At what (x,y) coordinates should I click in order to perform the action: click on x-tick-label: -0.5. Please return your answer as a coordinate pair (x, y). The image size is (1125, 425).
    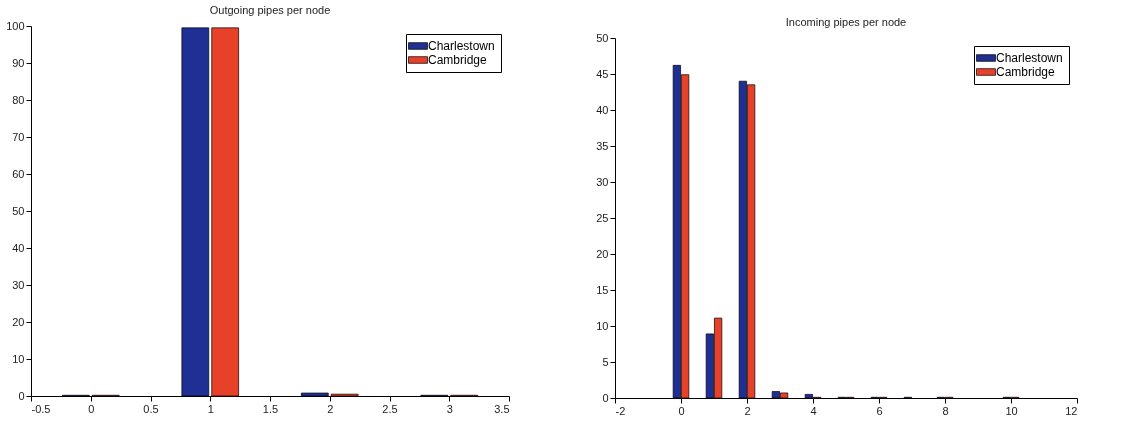
    Looking at the image, I should click on (41, 408).